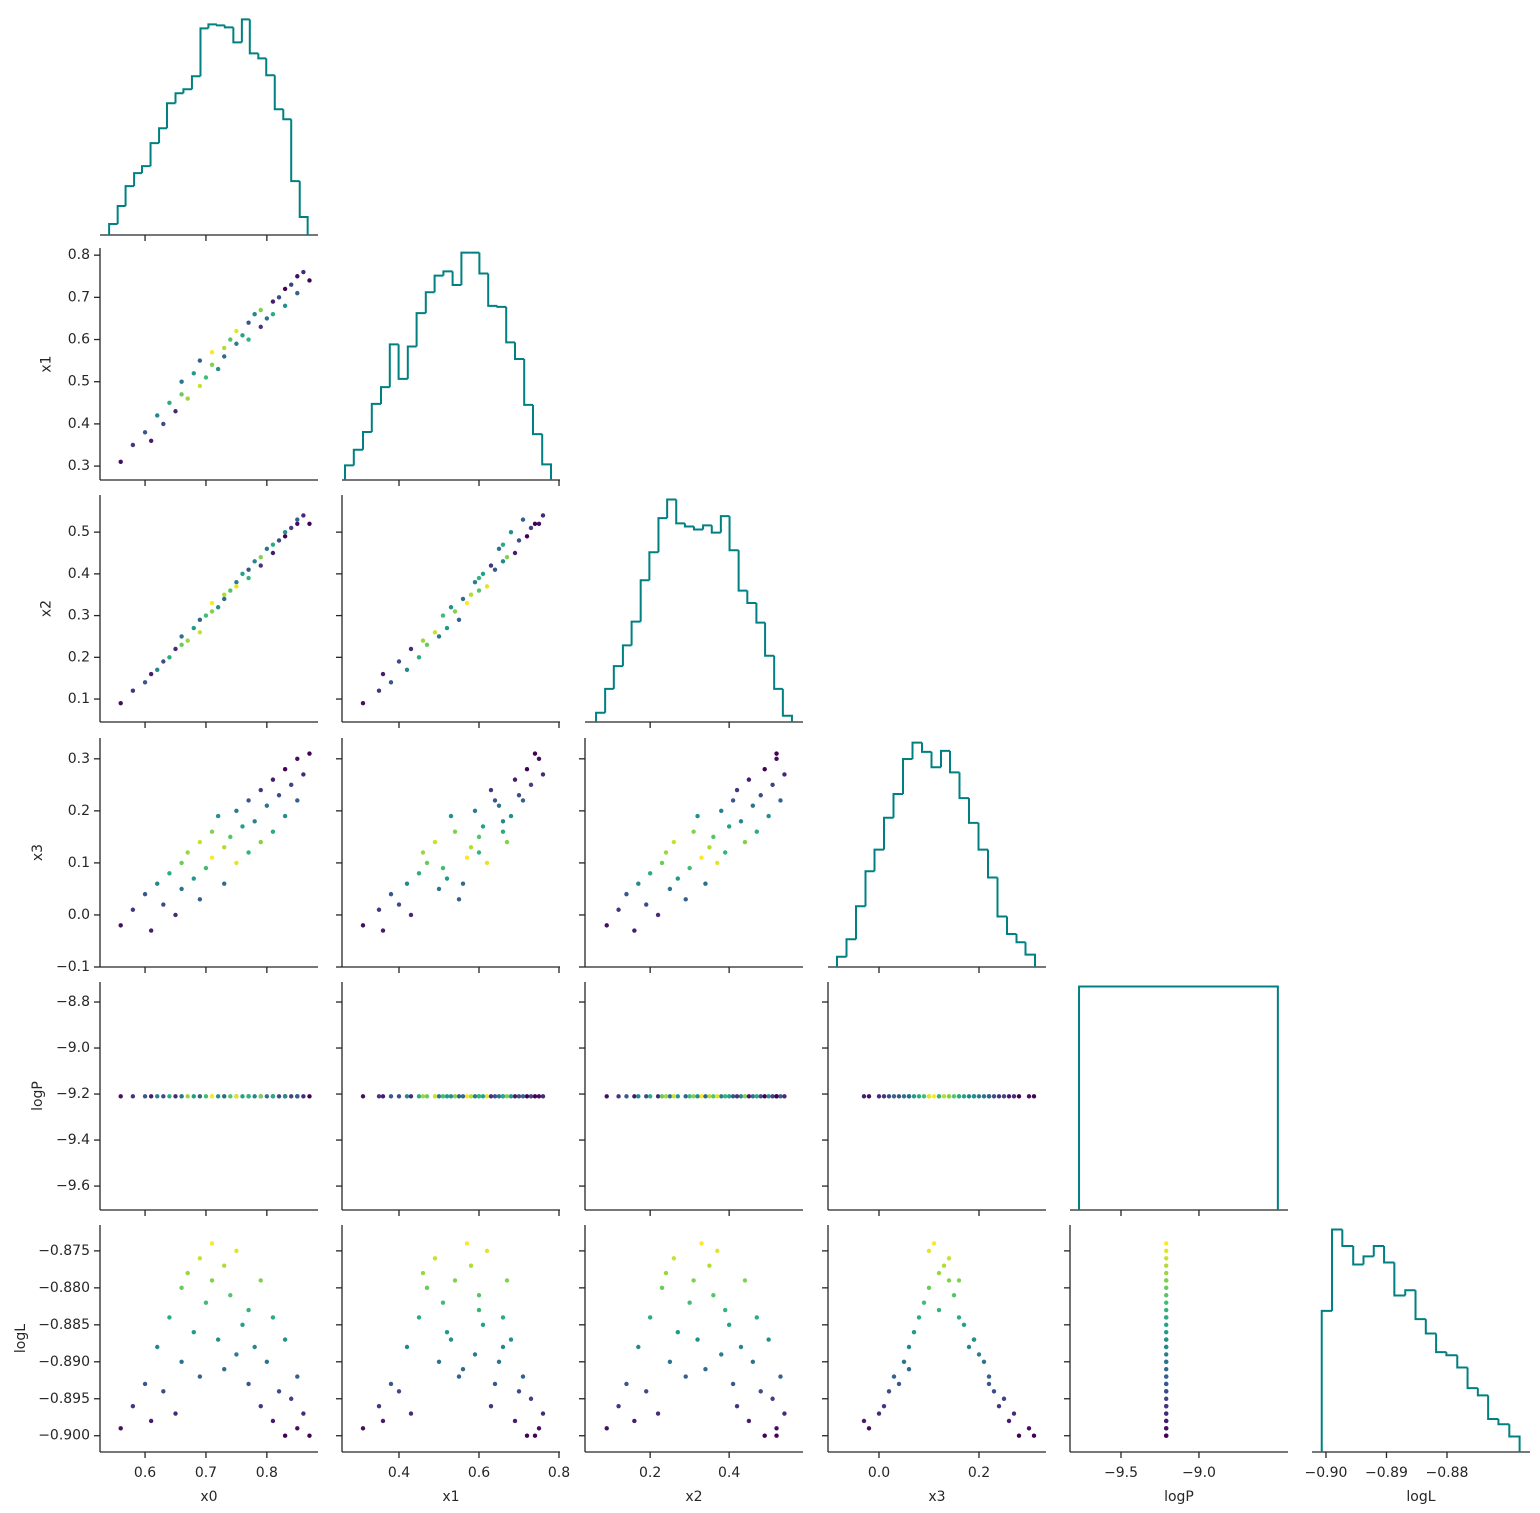 Image resolution: width=1540 pixels, height=1513 pixels. I want to click on y-tick-label: −0.875, so click(64, 1251).